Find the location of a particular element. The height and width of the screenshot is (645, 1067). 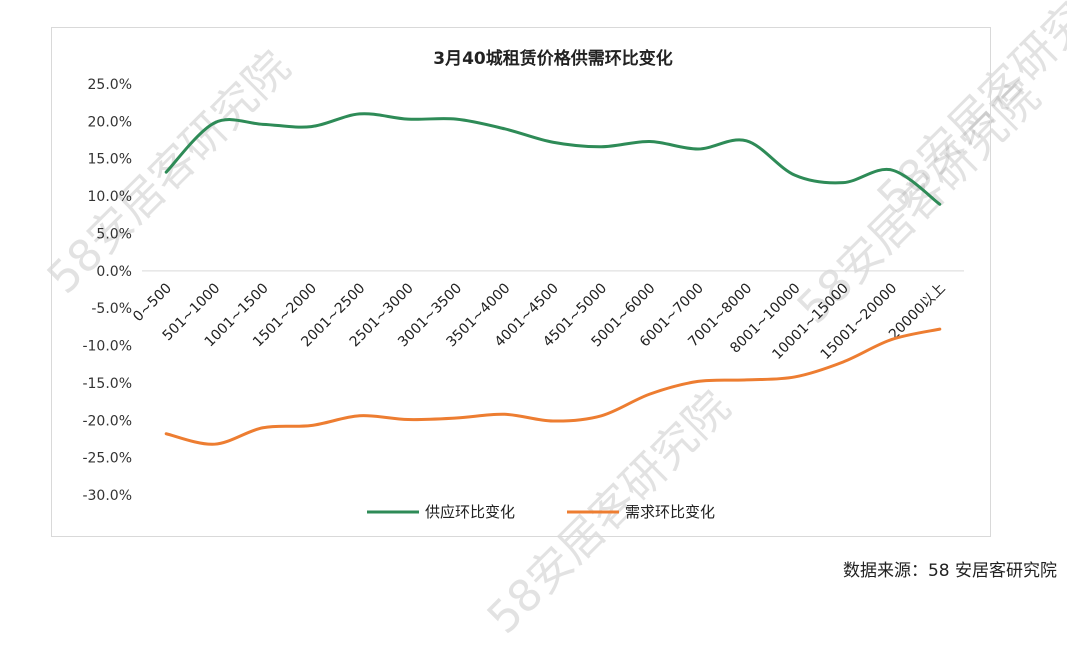

y-tick-label: 20.0% is located at coordinates (110, 122).